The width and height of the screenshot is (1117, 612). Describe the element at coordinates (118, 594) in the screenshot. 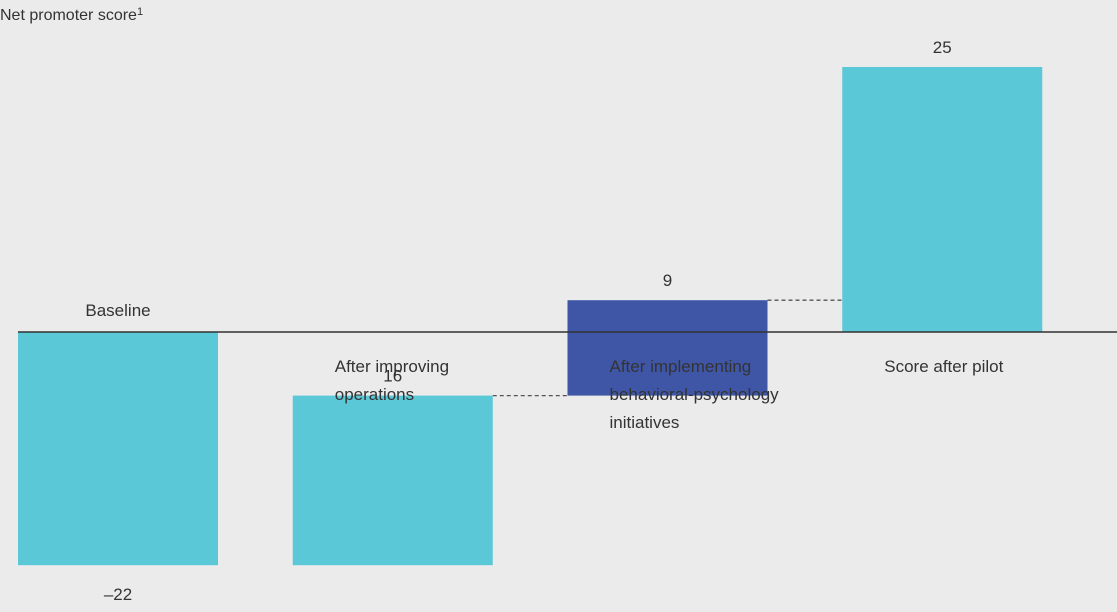

I see `value-label-0: –22` at that location.